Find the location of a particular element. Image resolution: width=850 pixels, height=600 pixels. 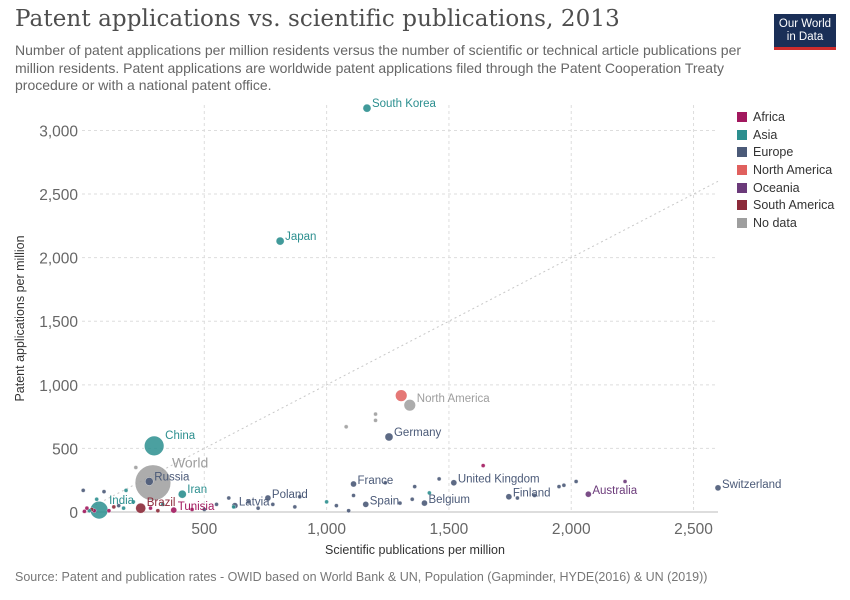

legend-label: North America is located at coordinates (792, 170).